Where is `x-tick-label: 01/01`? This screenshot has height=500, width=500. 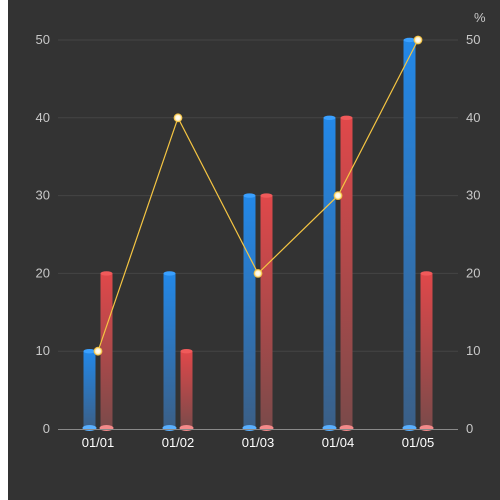
x-tick-label: 01/01 is located at coordinates (98, 442).